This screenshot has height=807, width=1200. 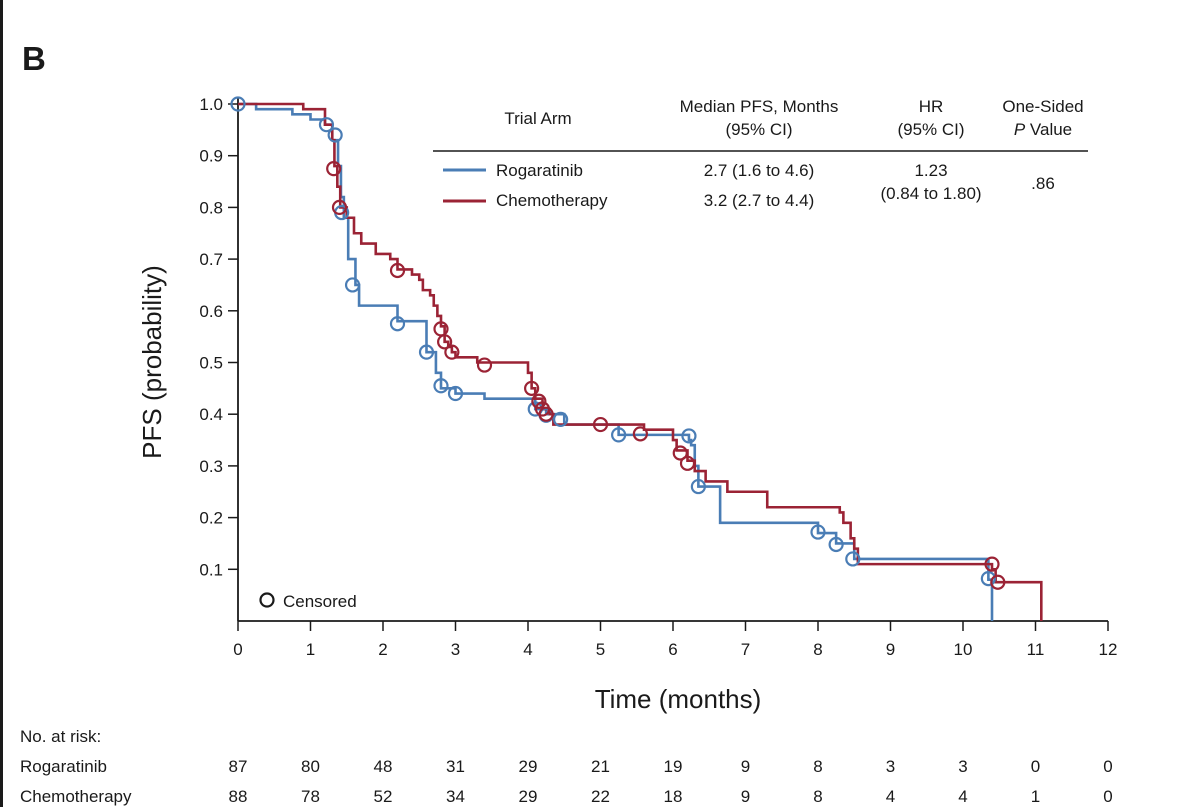 I want to click on risk-value: 88, so click(x=238, y=796).